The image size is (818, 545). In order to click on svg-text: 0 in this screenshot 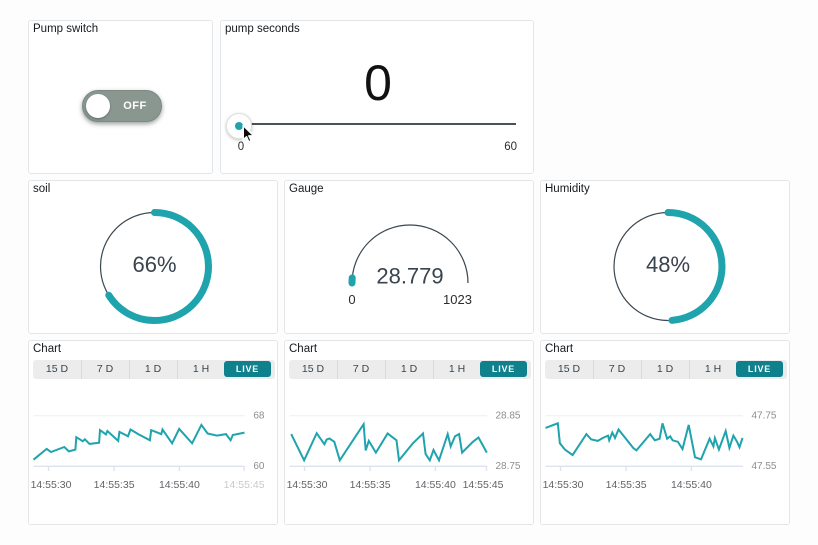, I will do `click(351, 299)`.